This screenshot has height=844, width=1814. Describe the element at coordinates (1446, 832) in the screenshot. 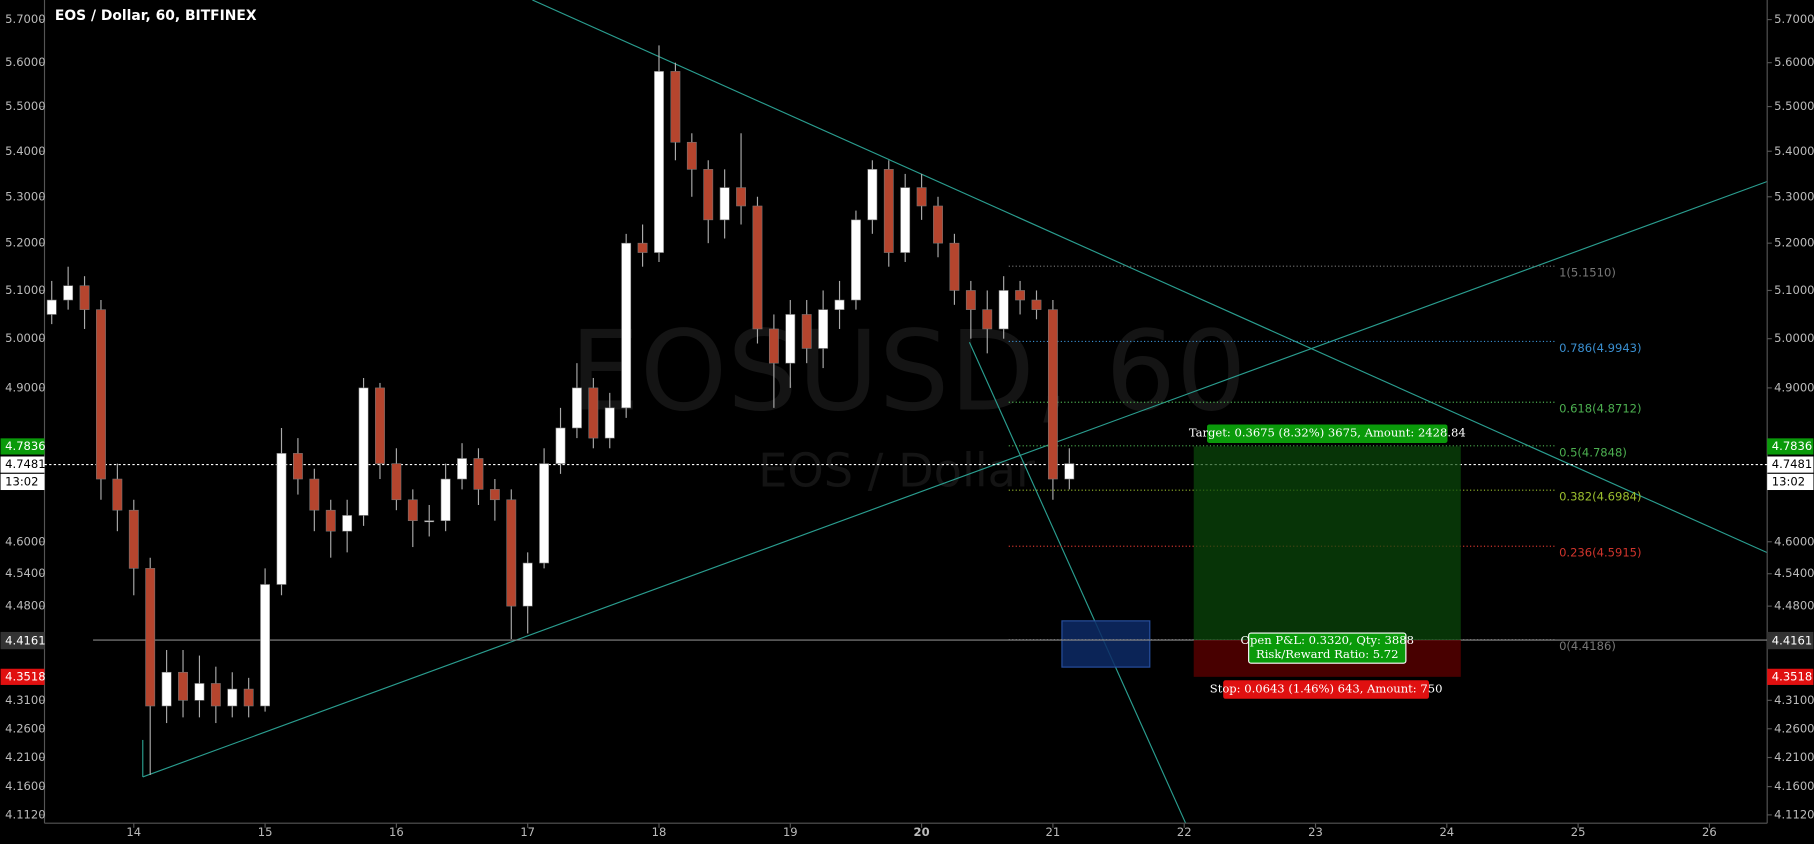

I see `x-tick-label: 24` at that location.